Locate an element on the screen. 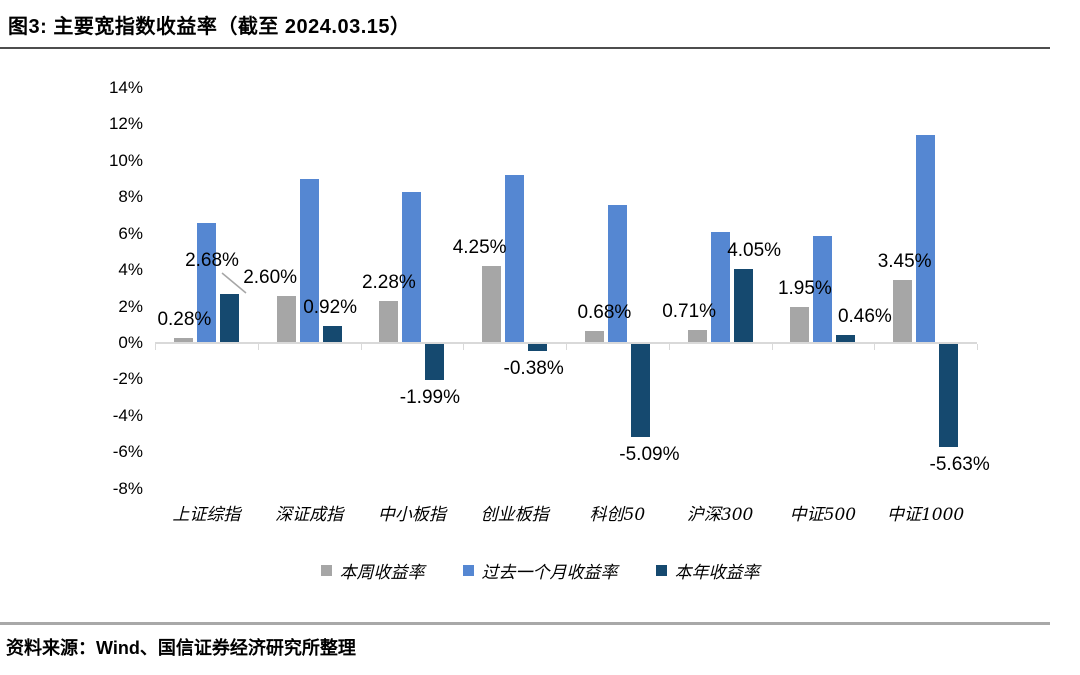 This screenshot has height=675, width=1080. y-axis-tick-label: 12% is located at coordinates (125, 124).